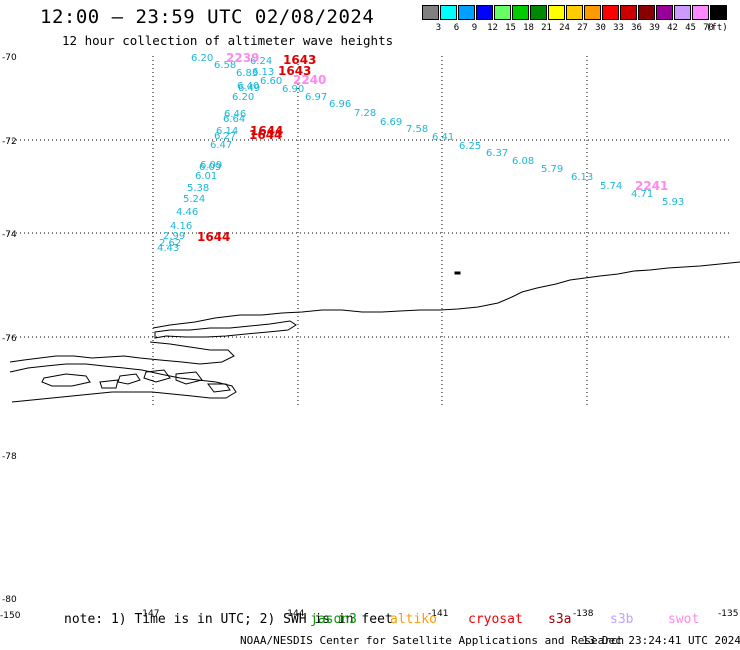 Image resolution: width=740 pixels, height=650 pixels. I want to click on wave-height-value: 6.14, so click(227, 131).